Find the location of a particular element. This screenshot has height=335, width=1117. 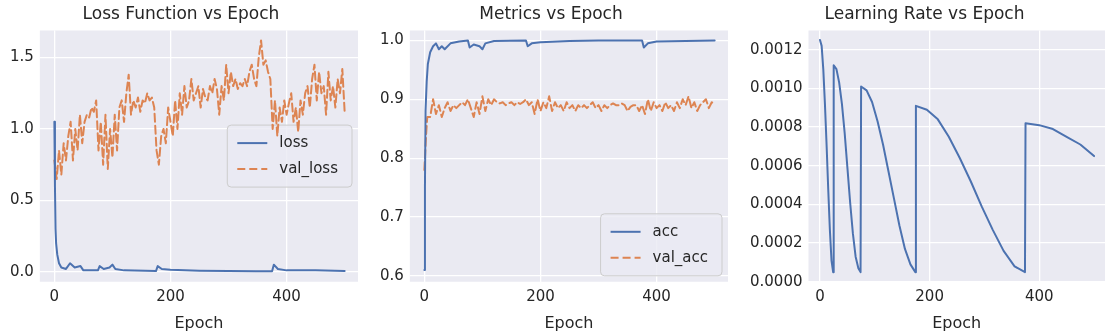

legend-label: acc is located at coordinates (665, 230).